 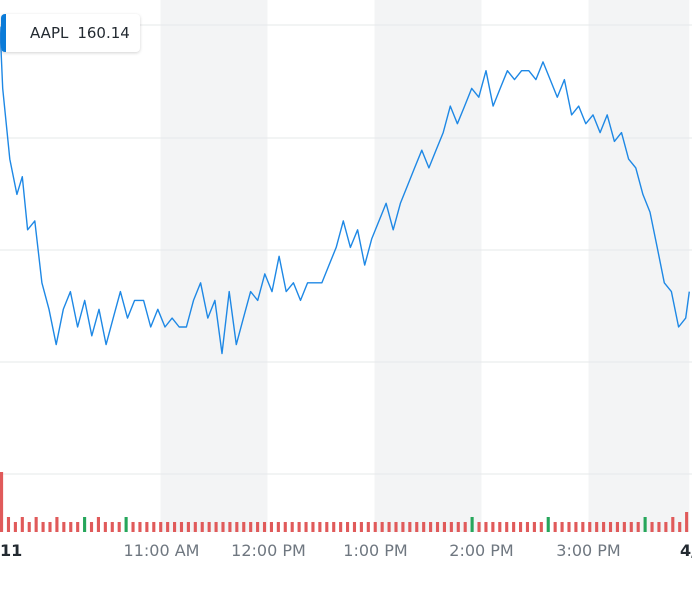 I want to click on price-badge: AAPL 160.14, so click(x=70, y=33).